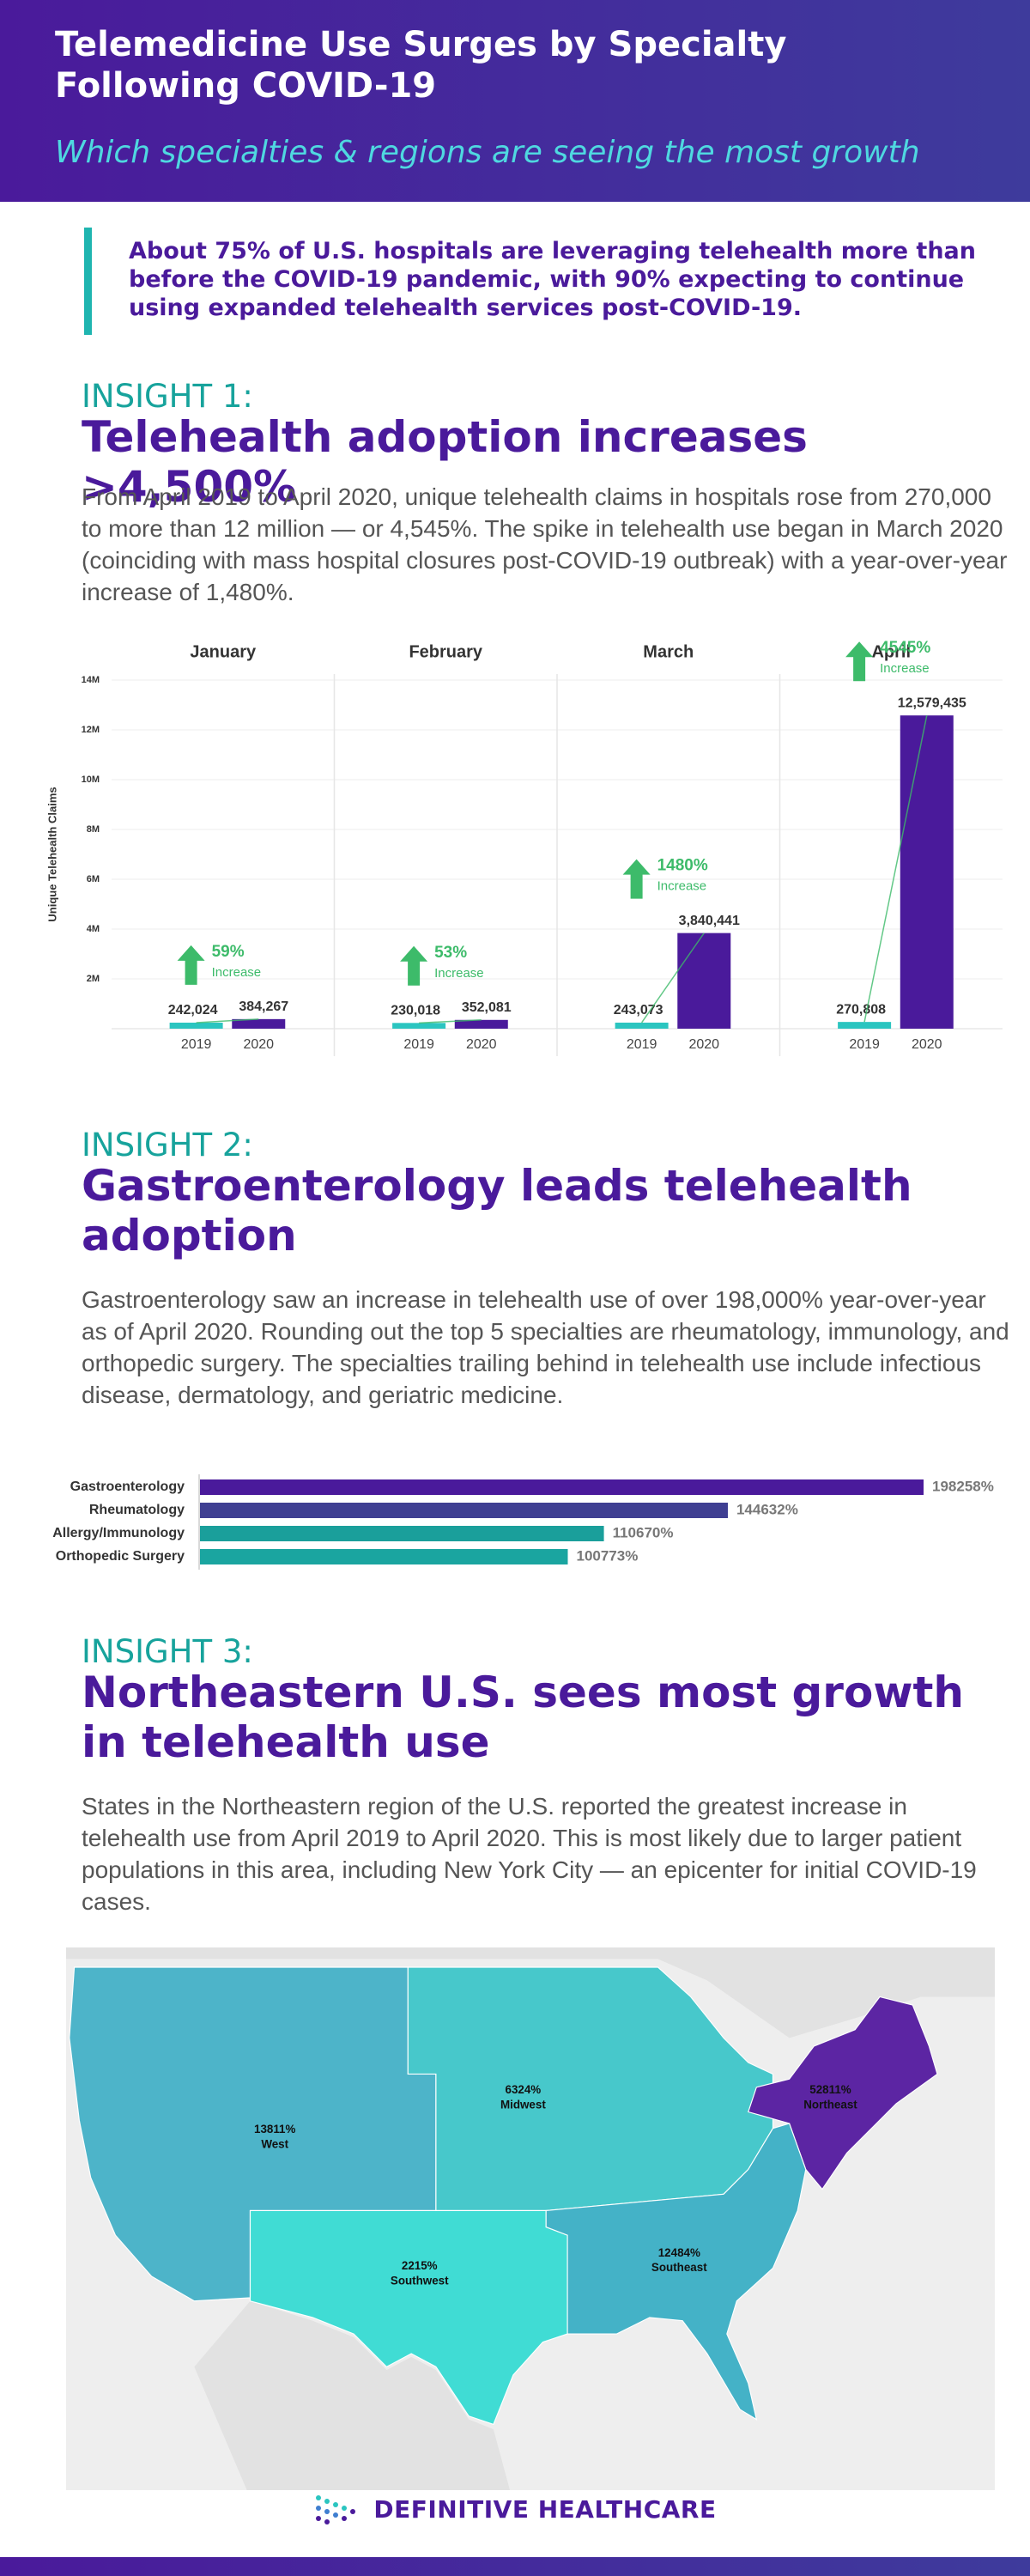 This screenshot has width=1030, height=2576. What do you see at coordinates (167, 397) in the screenshot?
I see `insight-label: INSIGHT 1:` at bounding box center [167, 397].